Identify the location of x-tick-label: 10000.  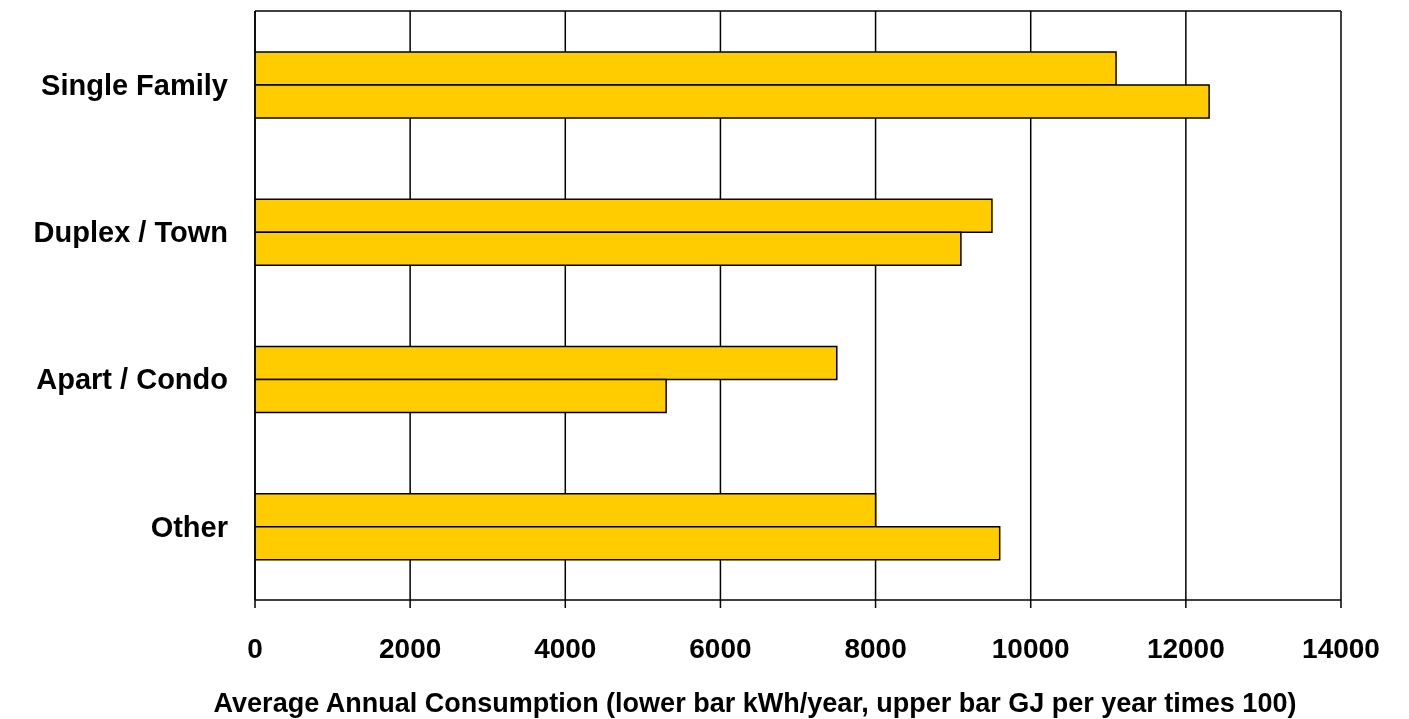
(1030, 648).